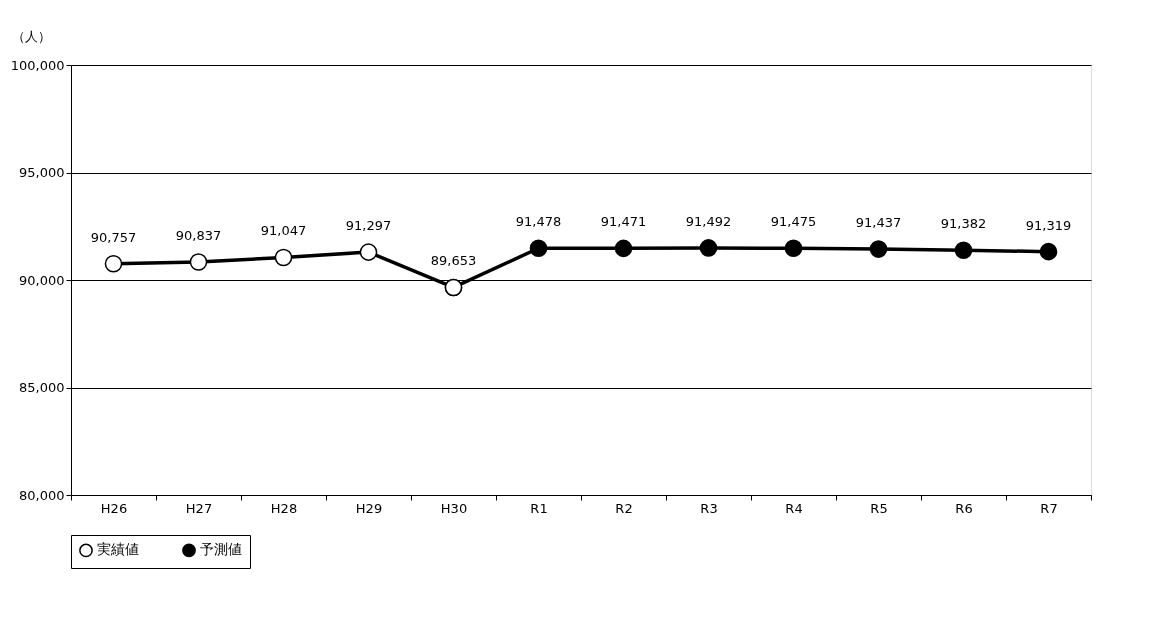  I want to click on data-label: 91,297, so click(368, 226).